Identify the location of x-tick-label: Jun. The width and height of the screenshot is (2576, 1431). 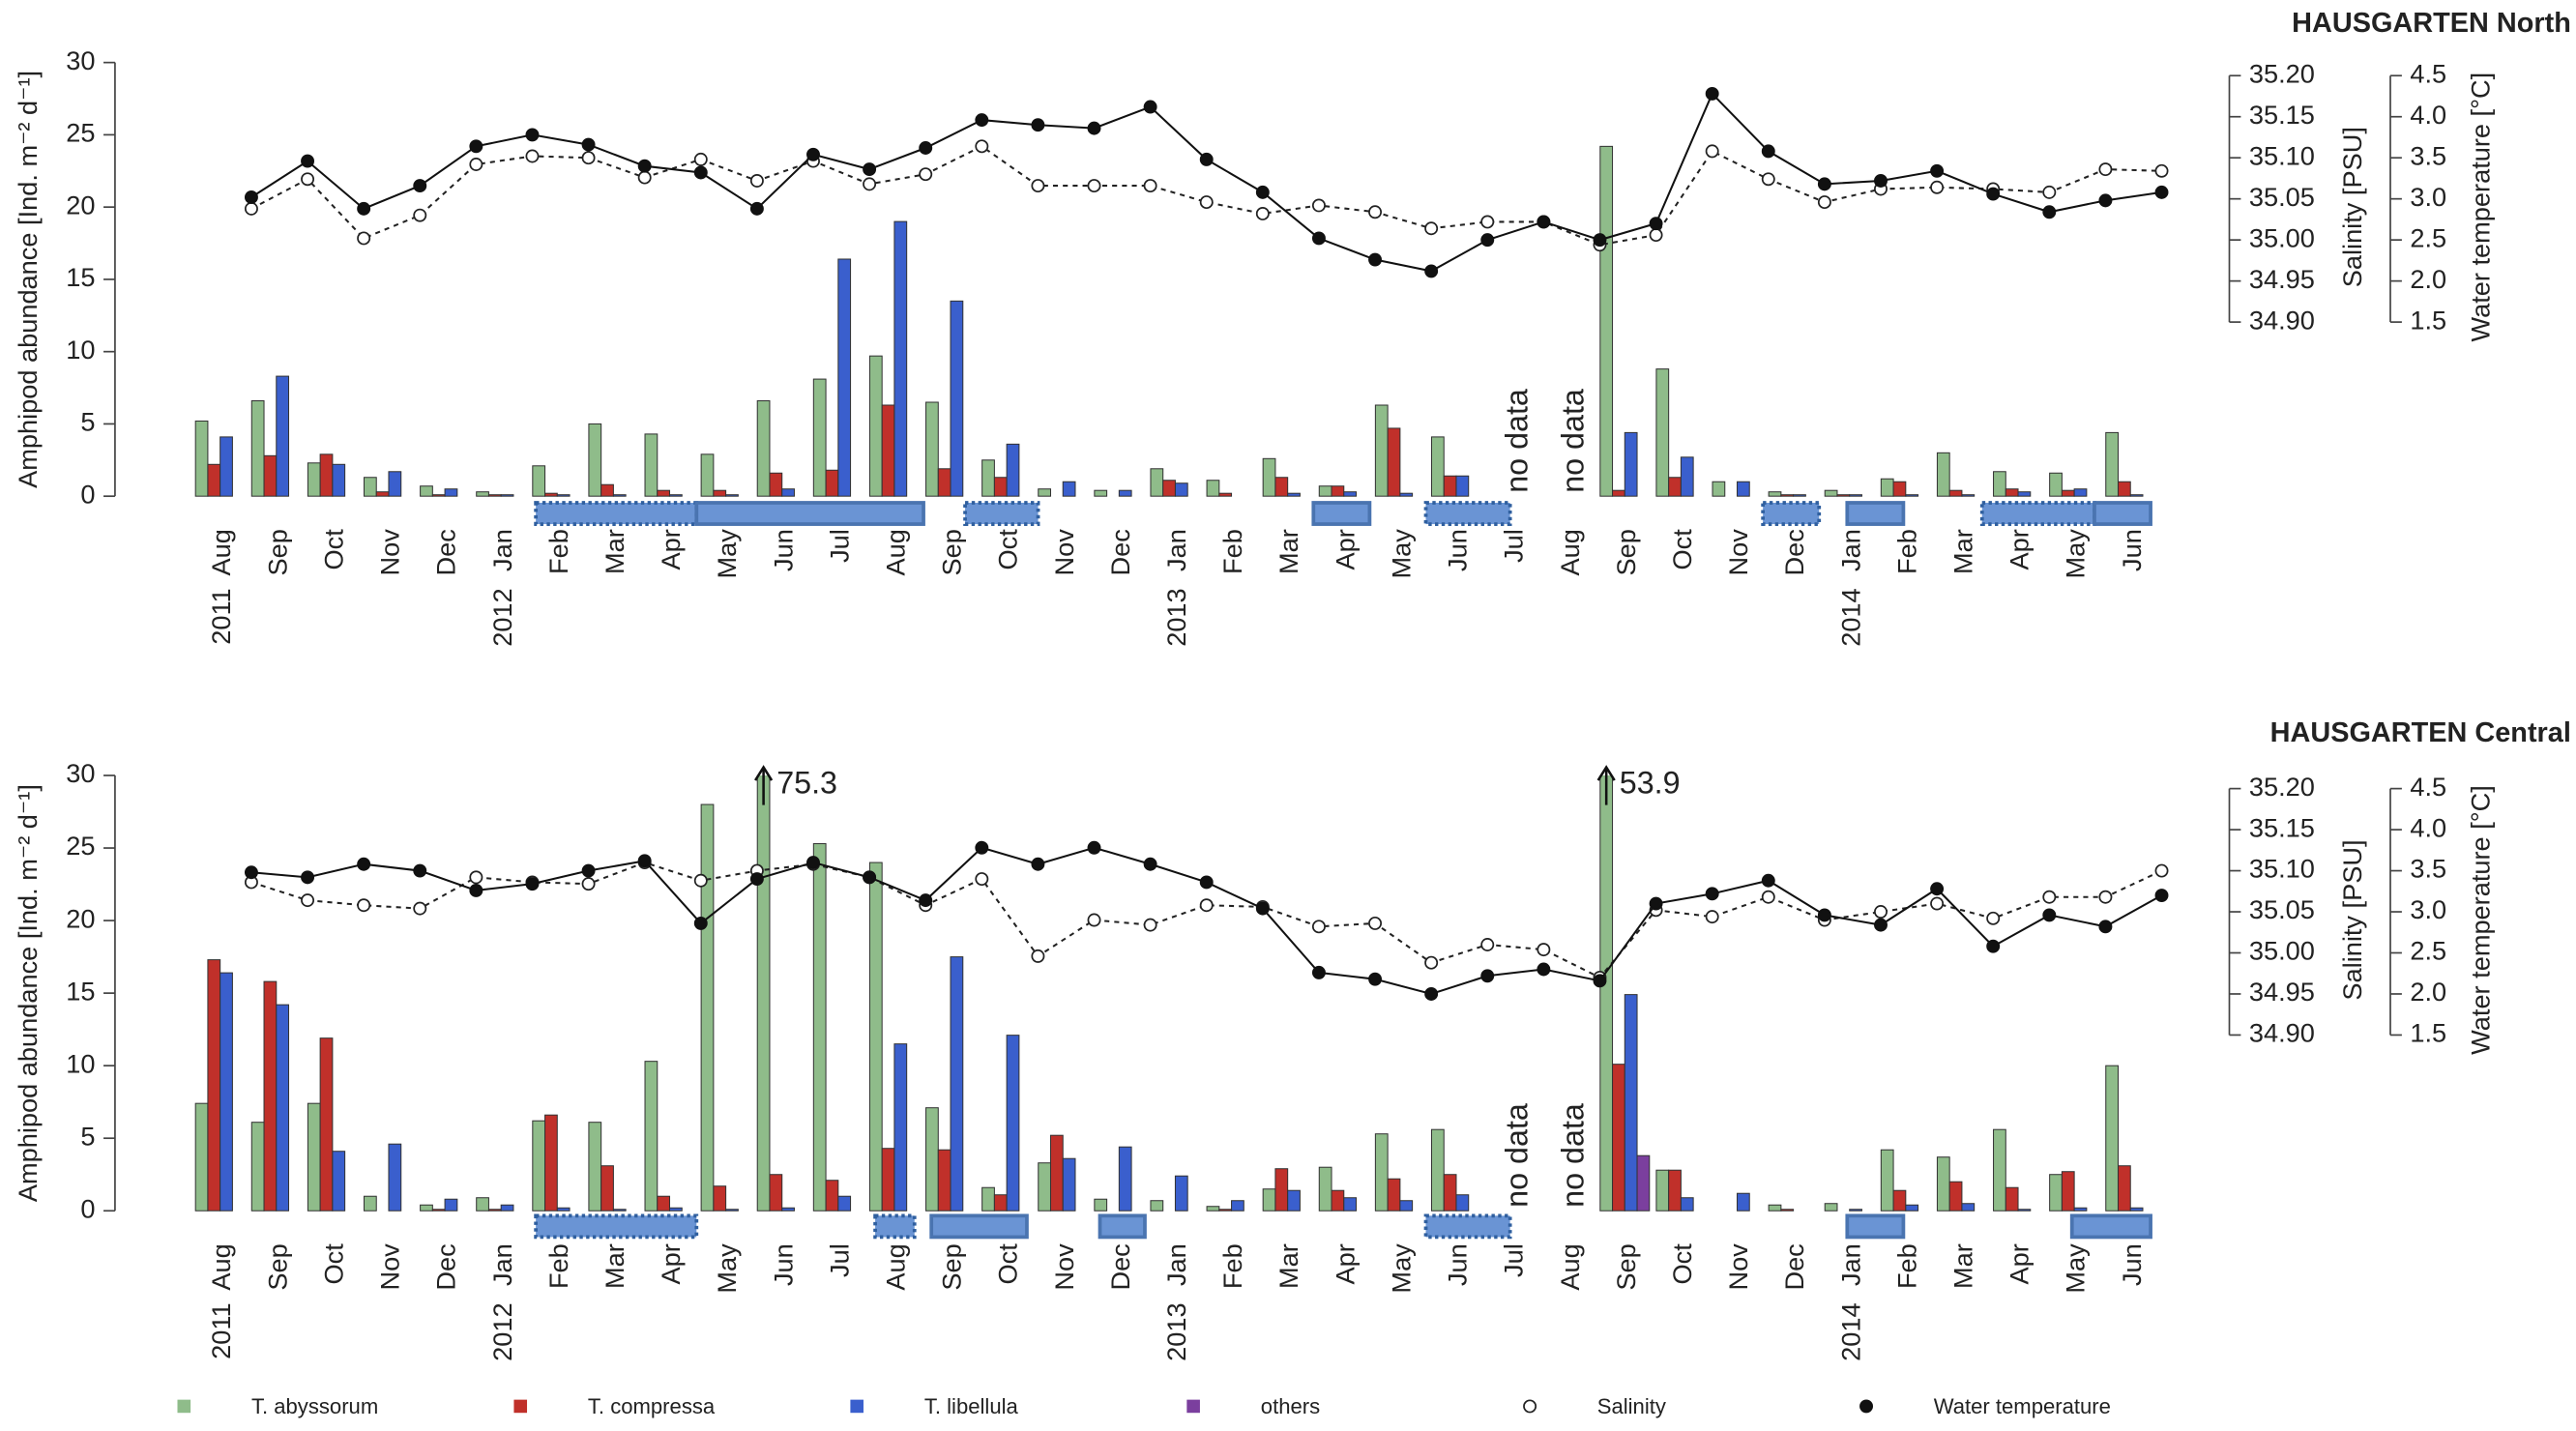
(1458, 550).